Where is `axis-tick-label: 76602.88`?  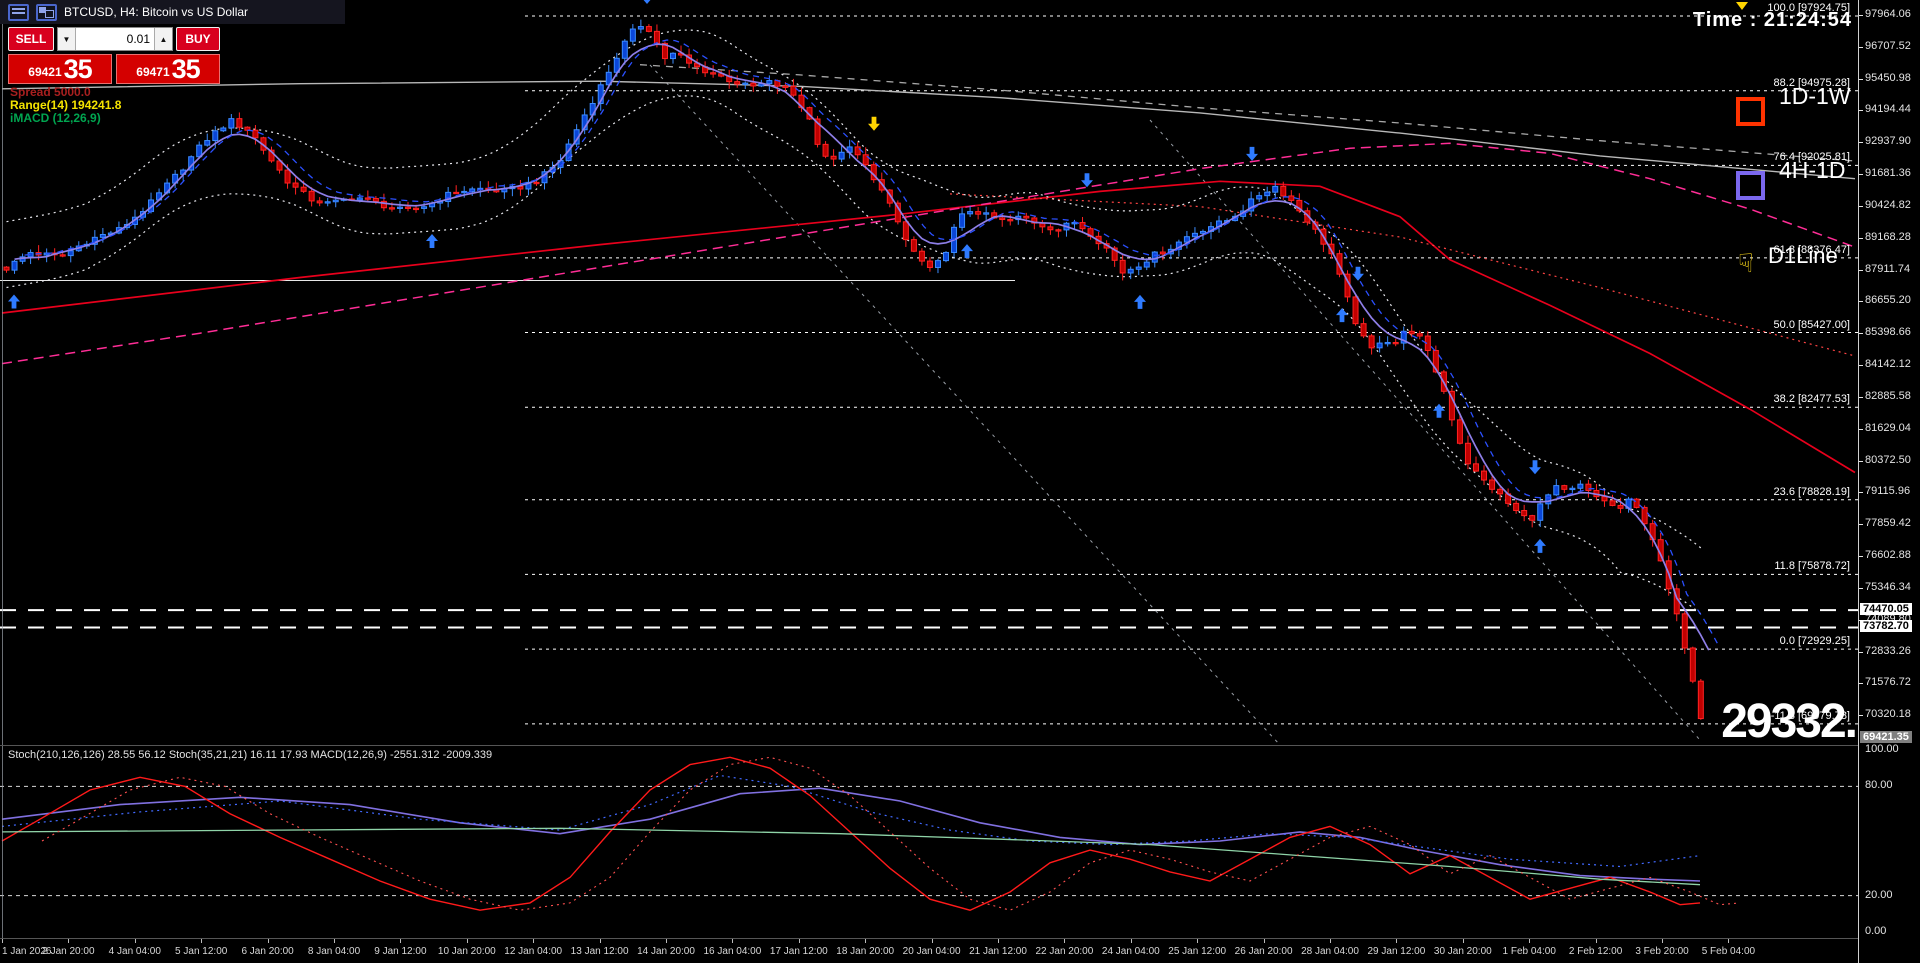
axis-tick-label: 76602.88 is located at coordinates (1888, 555).